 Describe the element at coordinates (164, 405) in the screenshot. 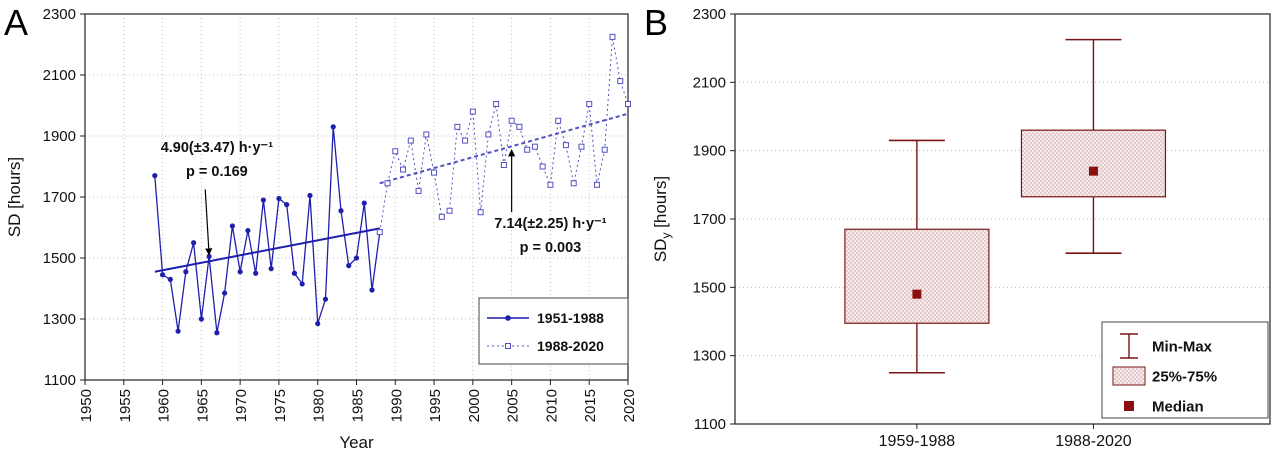

I see `svg-text: 1960` at that location.